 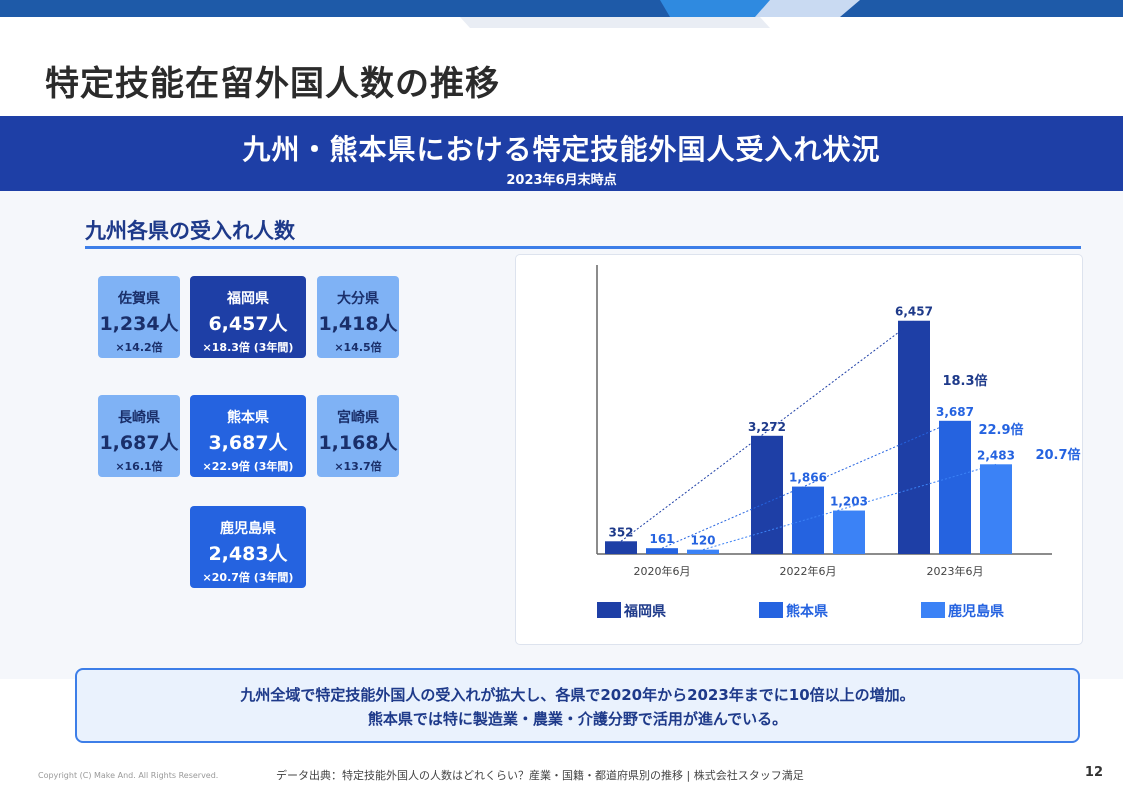 I want to click on data-label: 352, so click(x=620, y=532).